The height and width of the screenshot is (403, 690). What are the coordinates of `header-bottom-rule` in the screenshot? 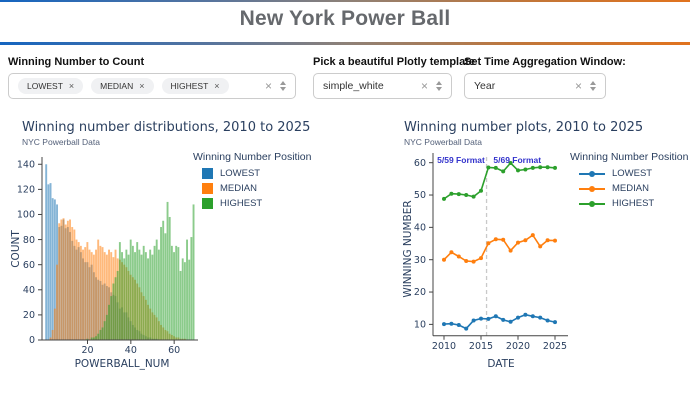 It's located at (345, 43).